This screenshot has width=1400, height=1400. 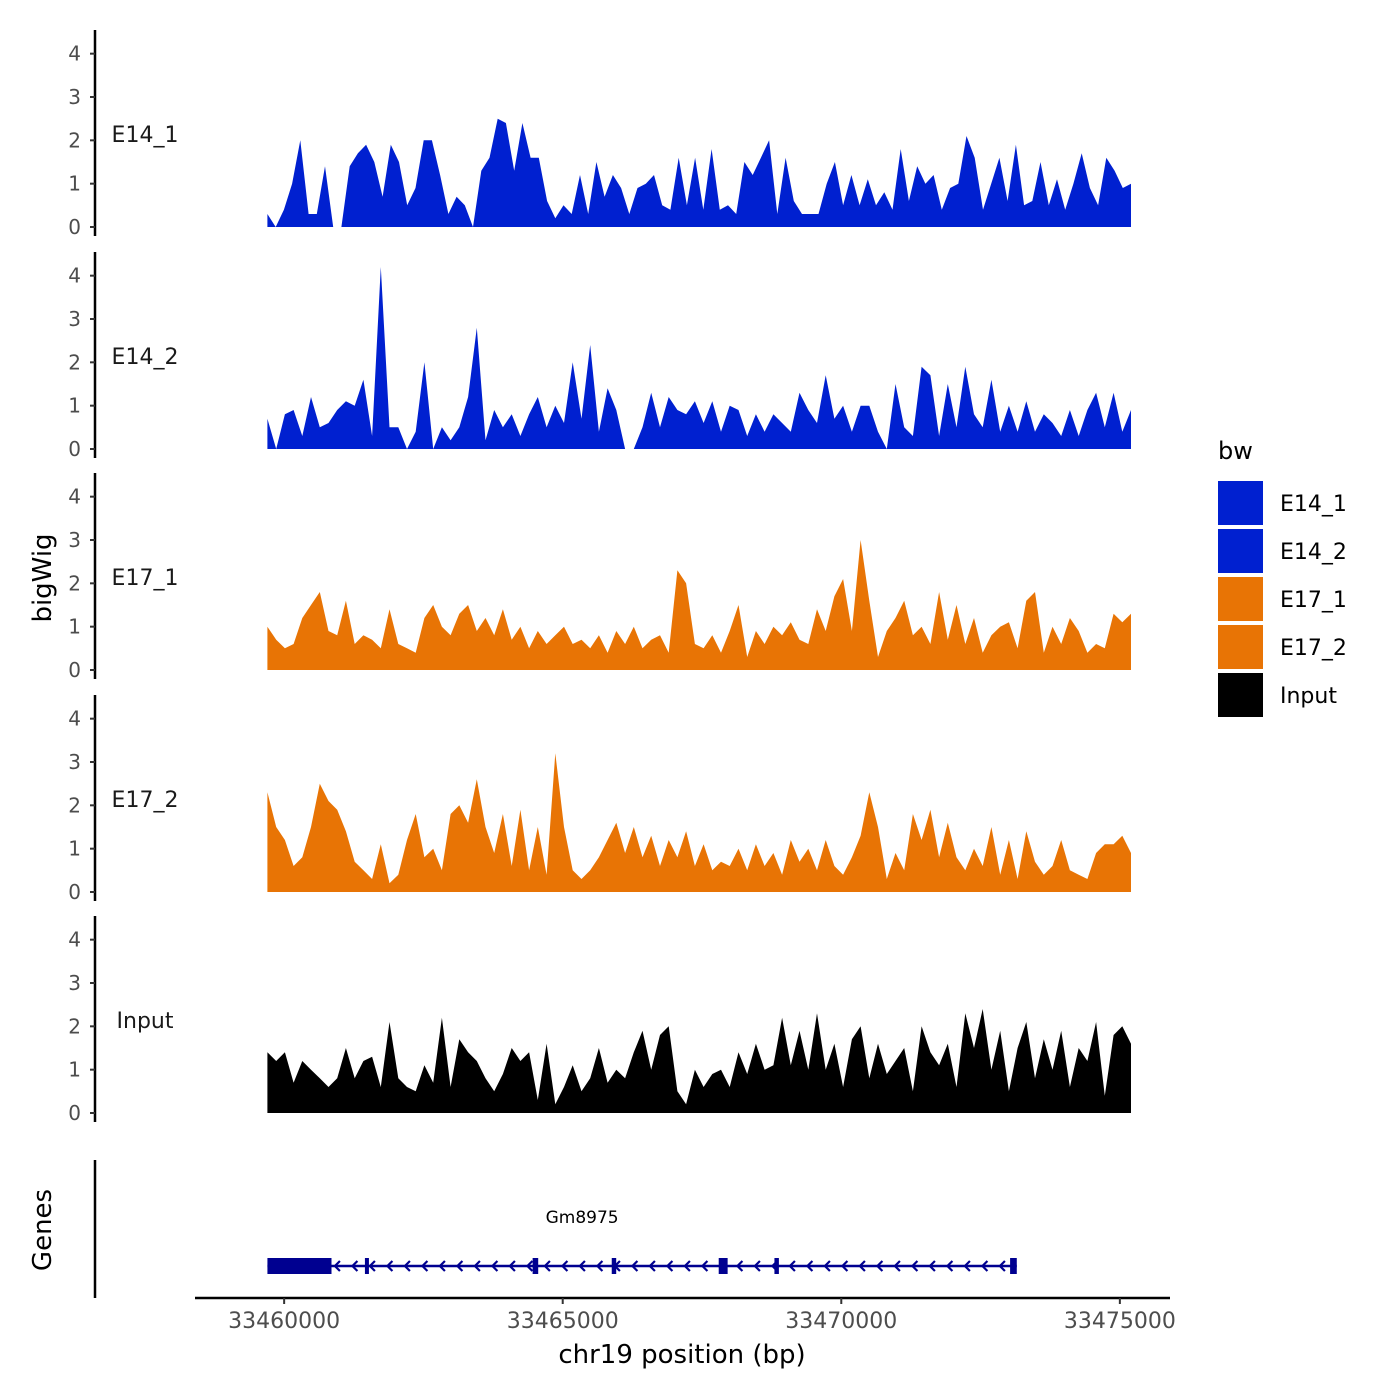 I want to click on legend-items: E14_1 E14_2 E17_1 E17_2 Input, so click(x=1282, y=599).